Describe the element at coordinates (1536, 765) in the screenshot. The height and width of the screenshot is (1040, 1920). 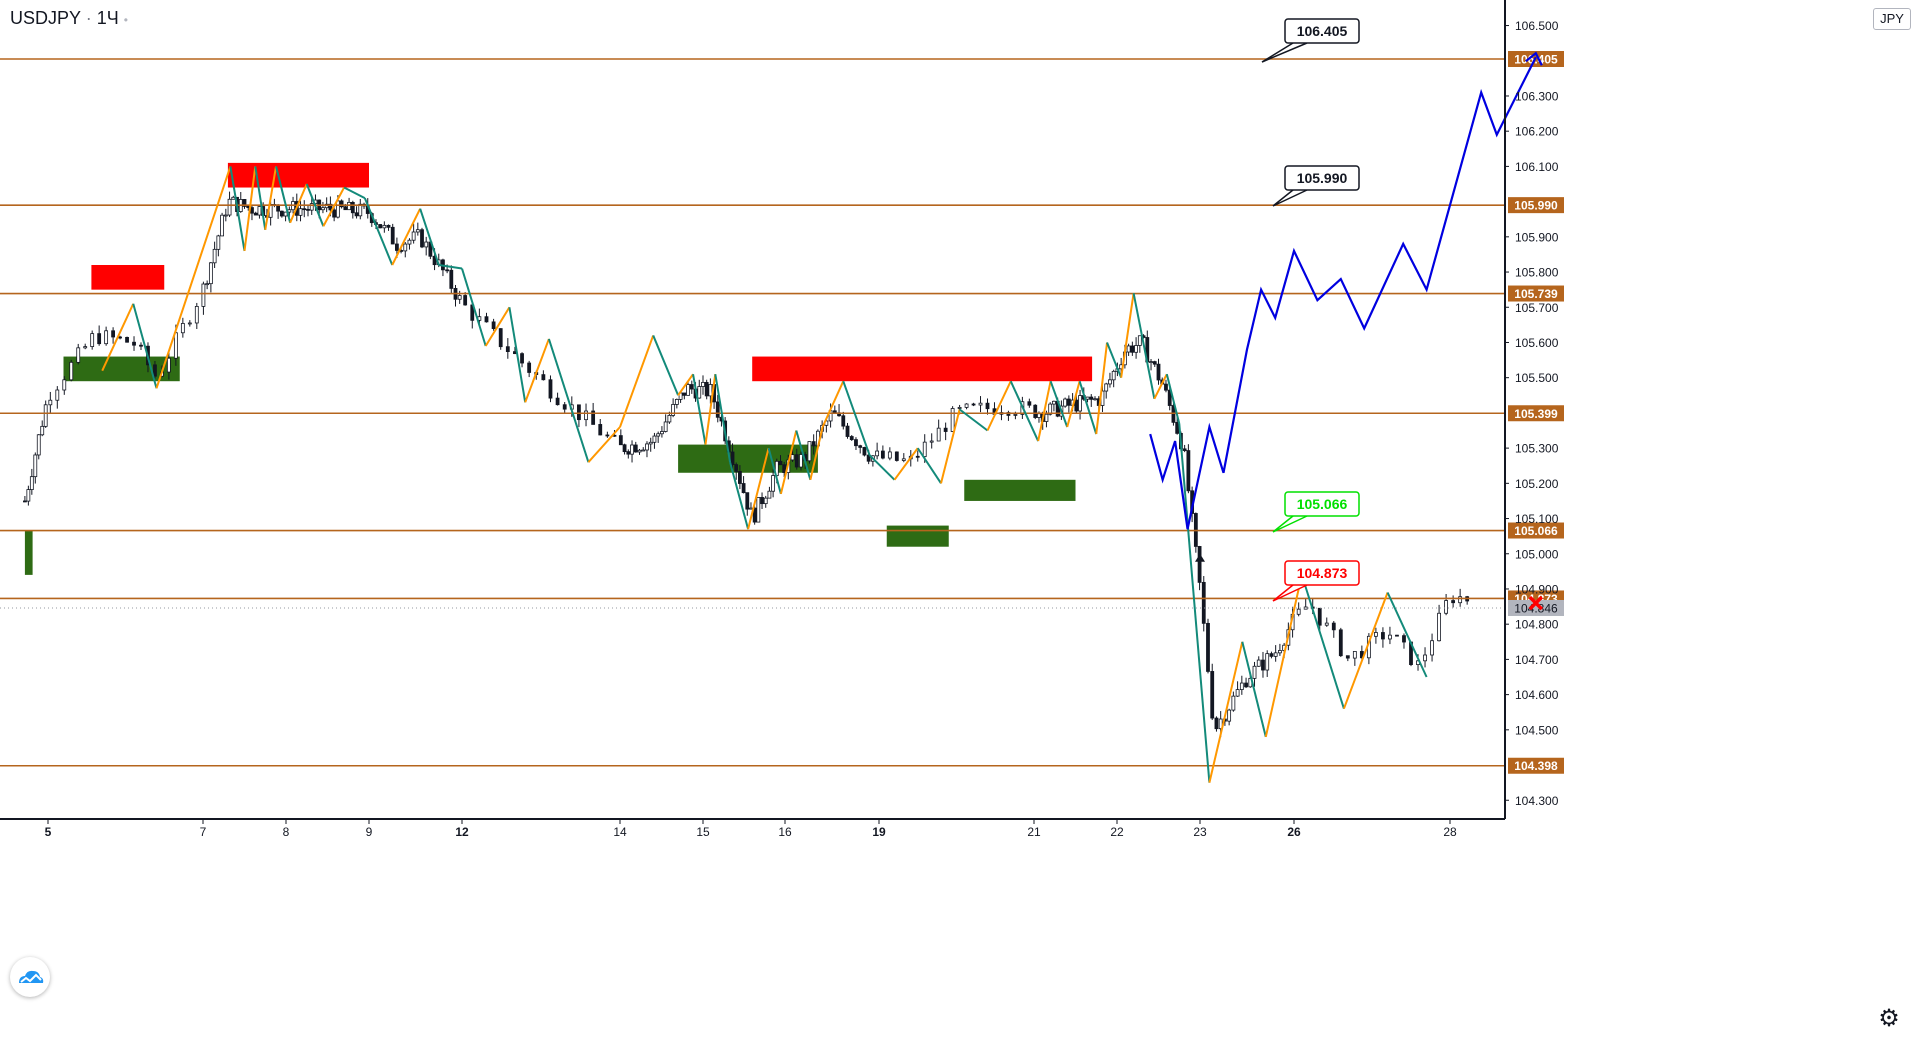
I see `level-price-tag` at that location.